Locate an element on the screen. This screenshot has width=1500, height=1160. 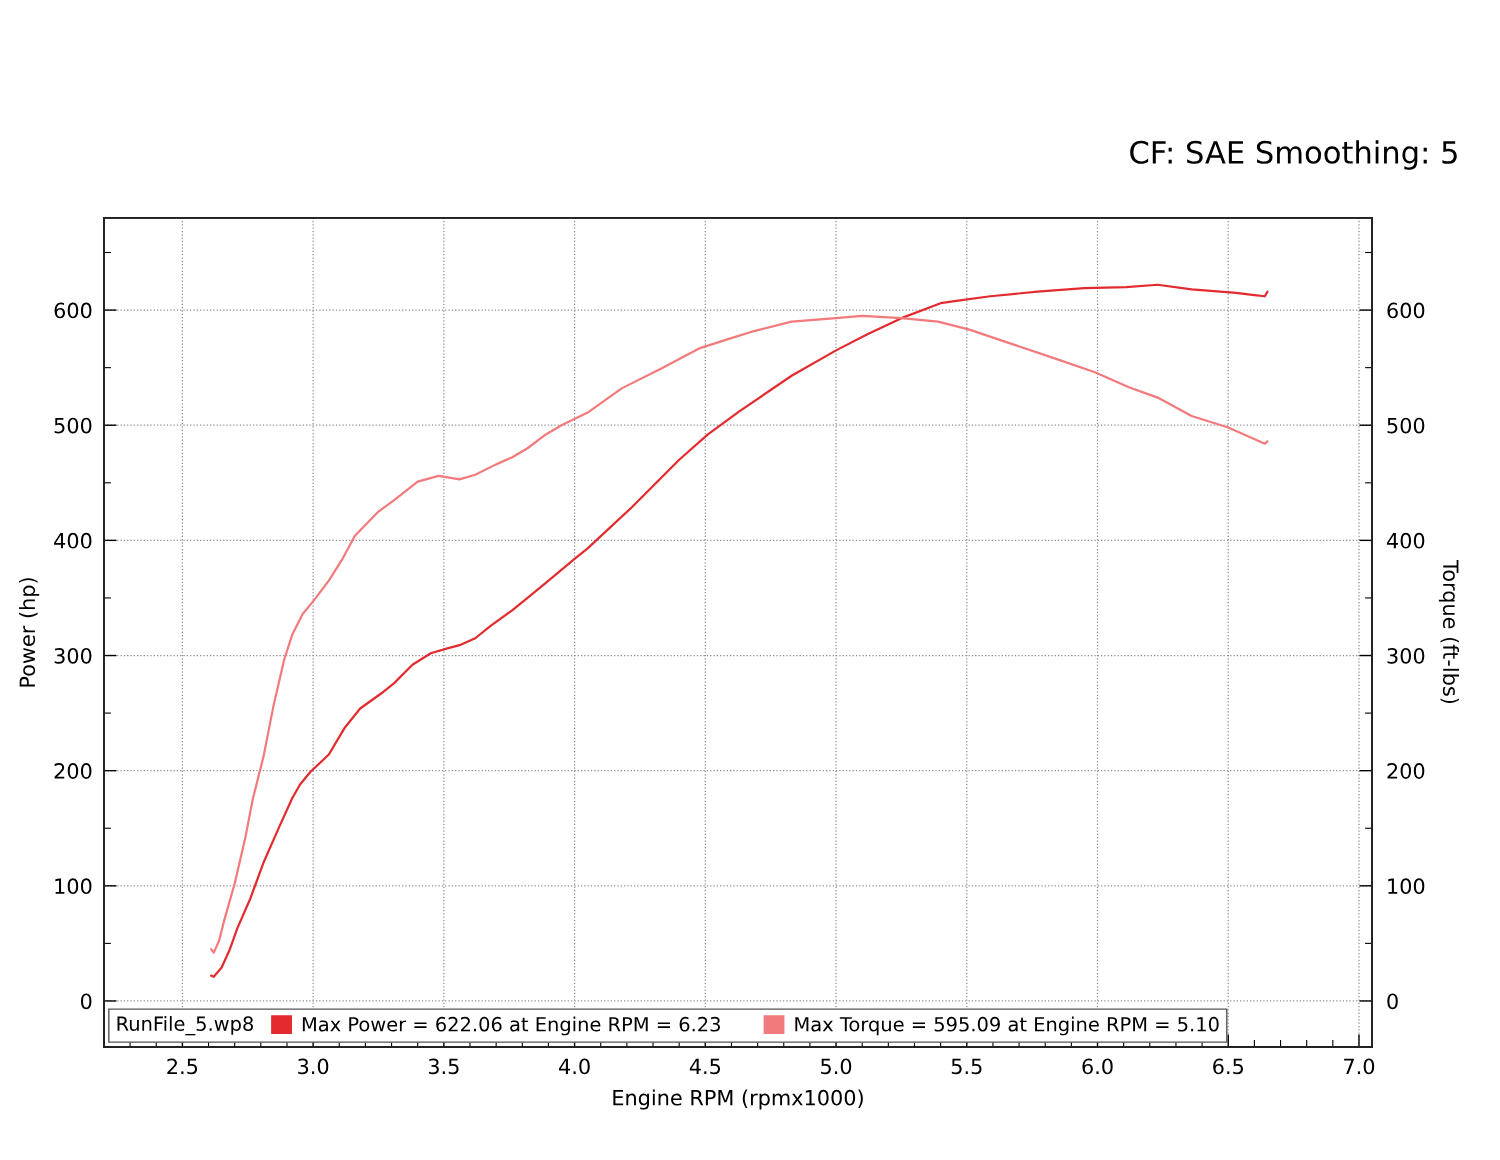
y-tick-label: 500 is located at coordinates (73, 425).